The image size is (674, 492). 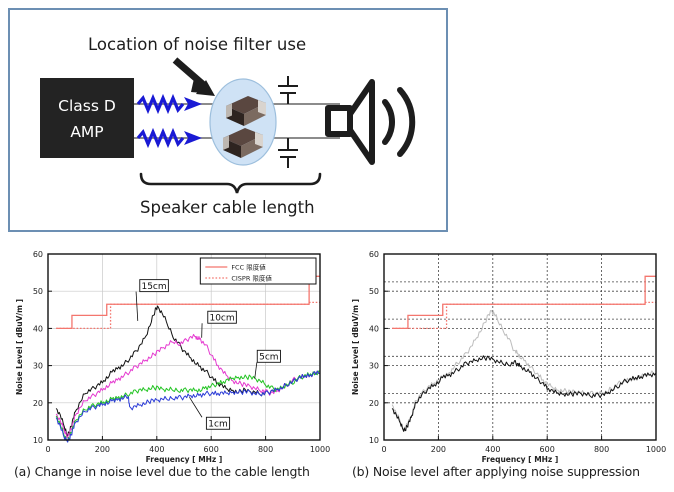 I want to click on class-d-amp-block: Class D AMP, so click(x=87, y=118).